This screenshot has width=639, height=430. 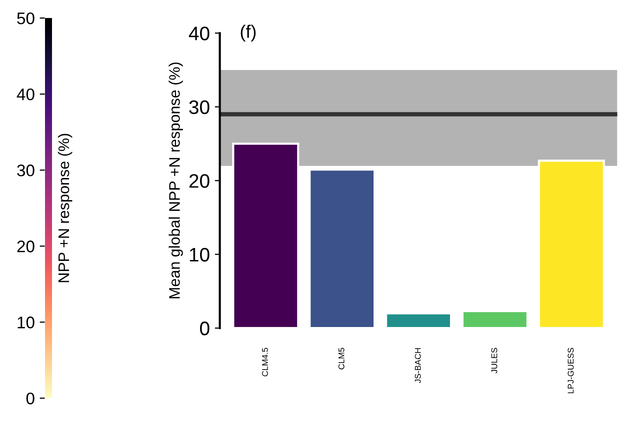 I want to click on color-bar-title: NPP +N response (%), so click(x=65, y=208).